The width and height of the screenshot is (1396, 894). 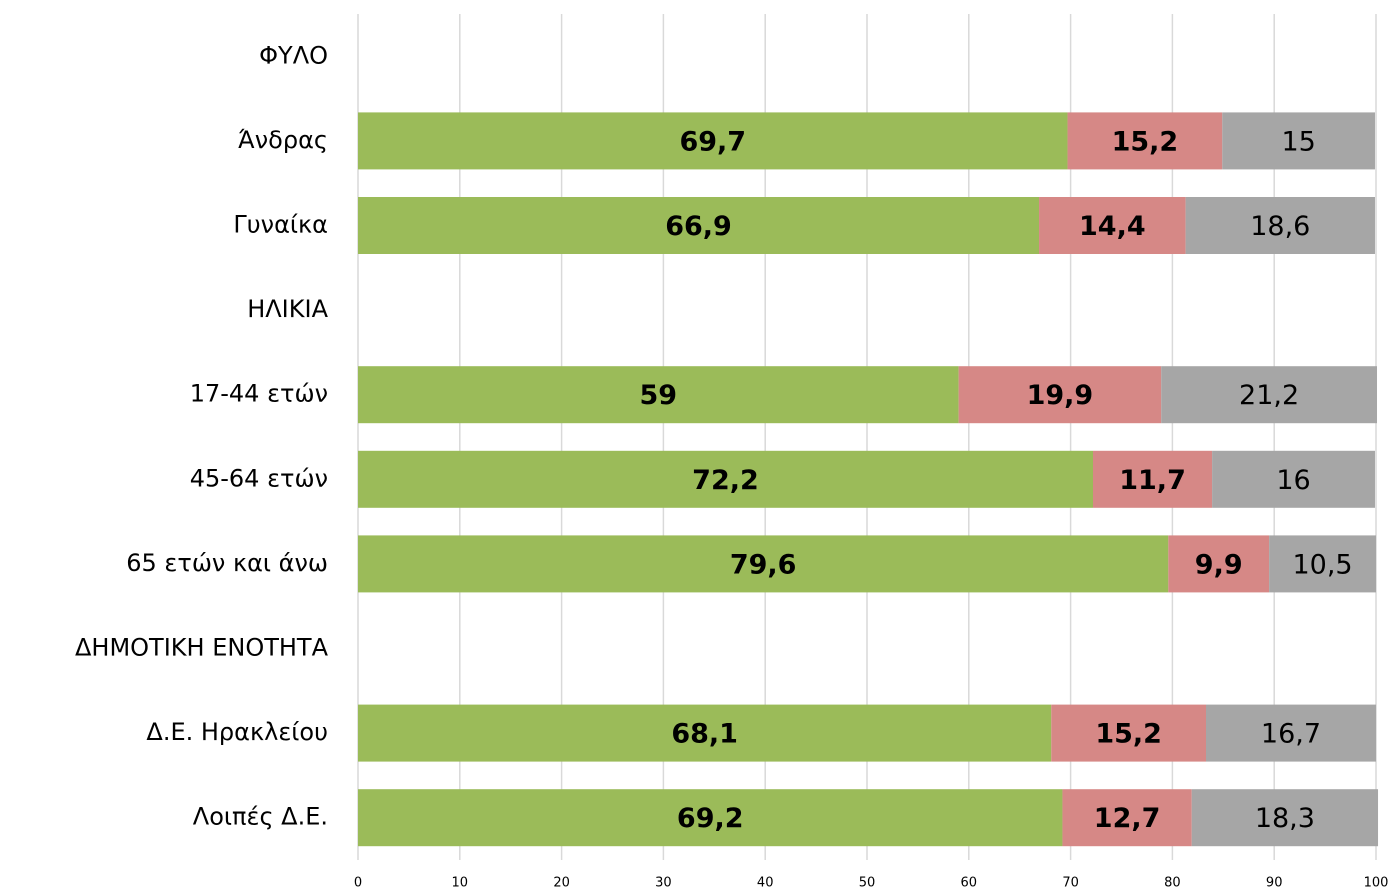 What do you see at coordinates (259, 478) in the screenshot?
I see `y-tick-label: 45-64 ετών` at bounding box center [259, 478].